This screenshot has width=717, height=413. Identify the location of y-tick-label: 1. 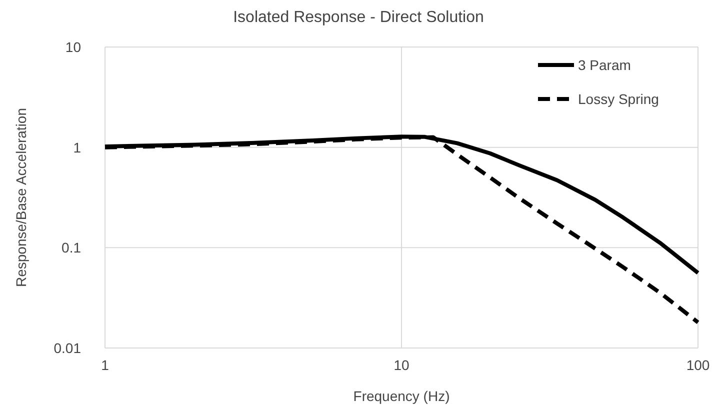
(77, 147).